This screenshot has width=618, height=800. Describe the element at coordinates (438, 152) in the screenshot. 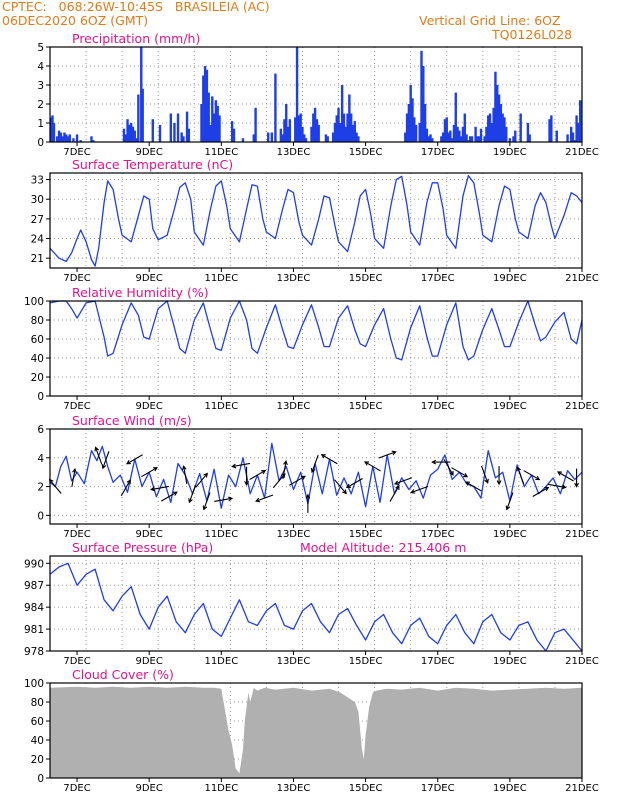

I see `precip-xtick-label: 17DEC` at that location.